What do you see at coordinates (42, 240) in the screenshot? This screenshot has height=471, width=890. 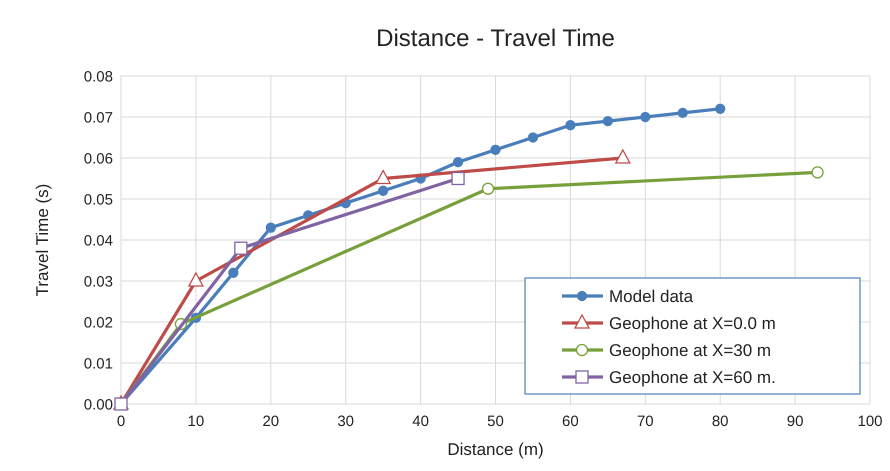 I see `y-axis-title: Travel Time (s)` at bounding box center [42, 240].